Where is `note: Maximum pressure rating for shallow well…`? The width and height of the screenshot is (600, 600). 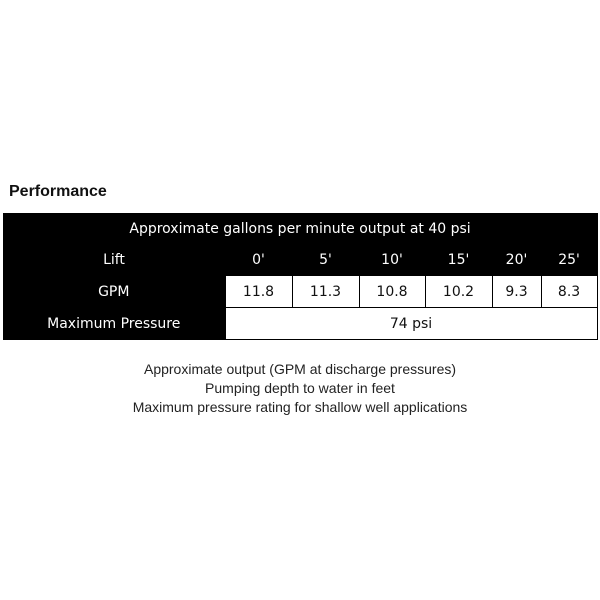
note: Maximum pressure rating for shallow well… is located at coordinates (300, 407).